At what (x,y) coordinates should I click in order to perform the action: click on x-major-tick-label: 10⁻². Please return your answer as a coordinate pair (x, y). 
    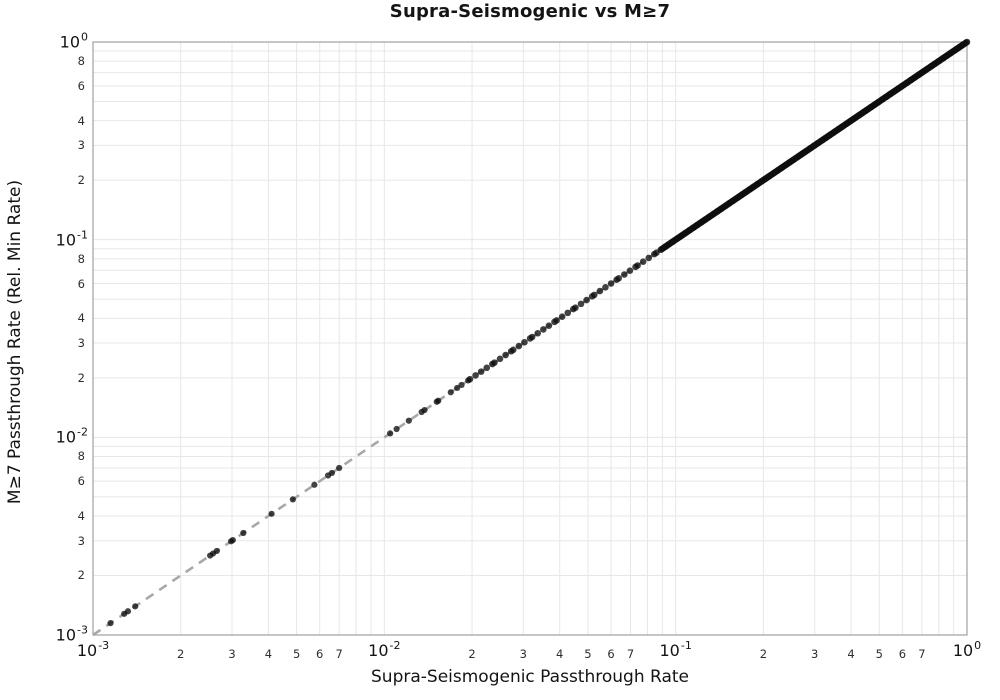
    Looking at the image, I should click on (384, 649).